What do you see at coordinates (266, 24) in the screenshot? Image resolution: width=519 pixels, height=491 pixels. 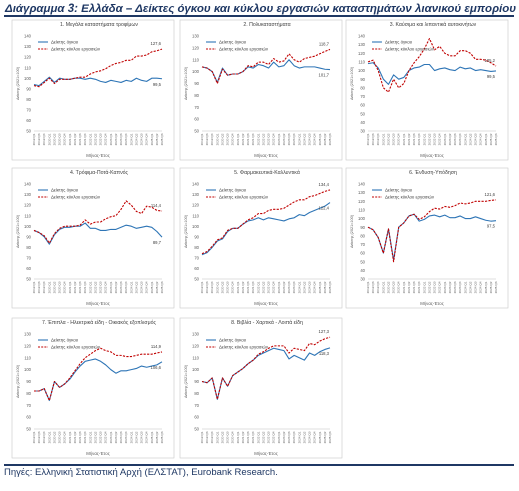 I see `chart-title: 2. Πολυκαταστήματα` at bounding box center [266, 24].